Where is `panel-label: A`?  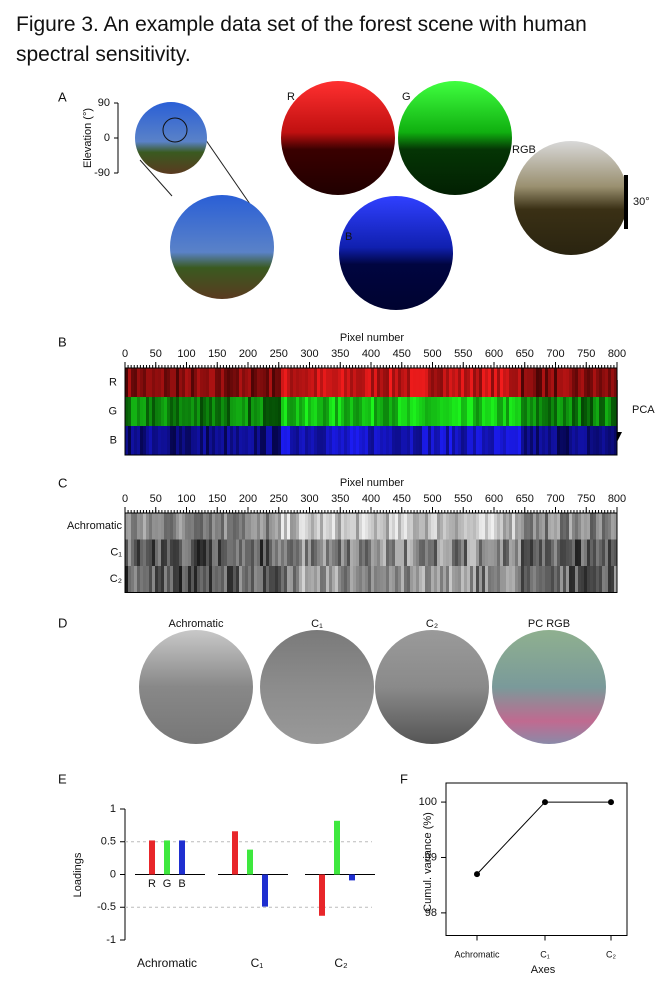 panel-label: A is located at coordinates (62, 96).